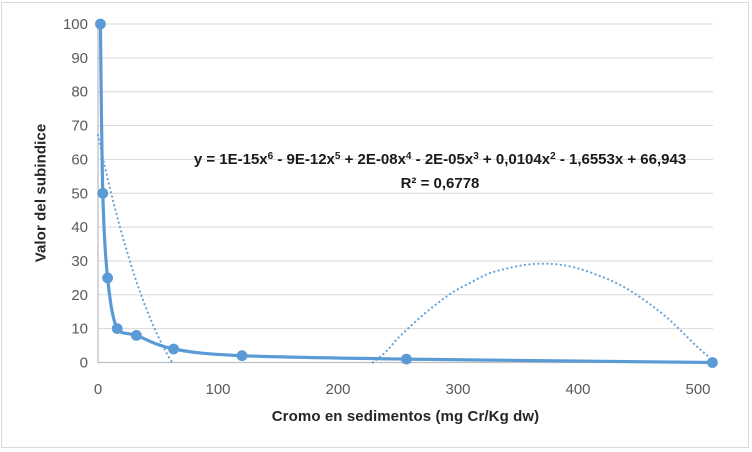  I want to click on y-tick-label: 70, so click(79, 126).